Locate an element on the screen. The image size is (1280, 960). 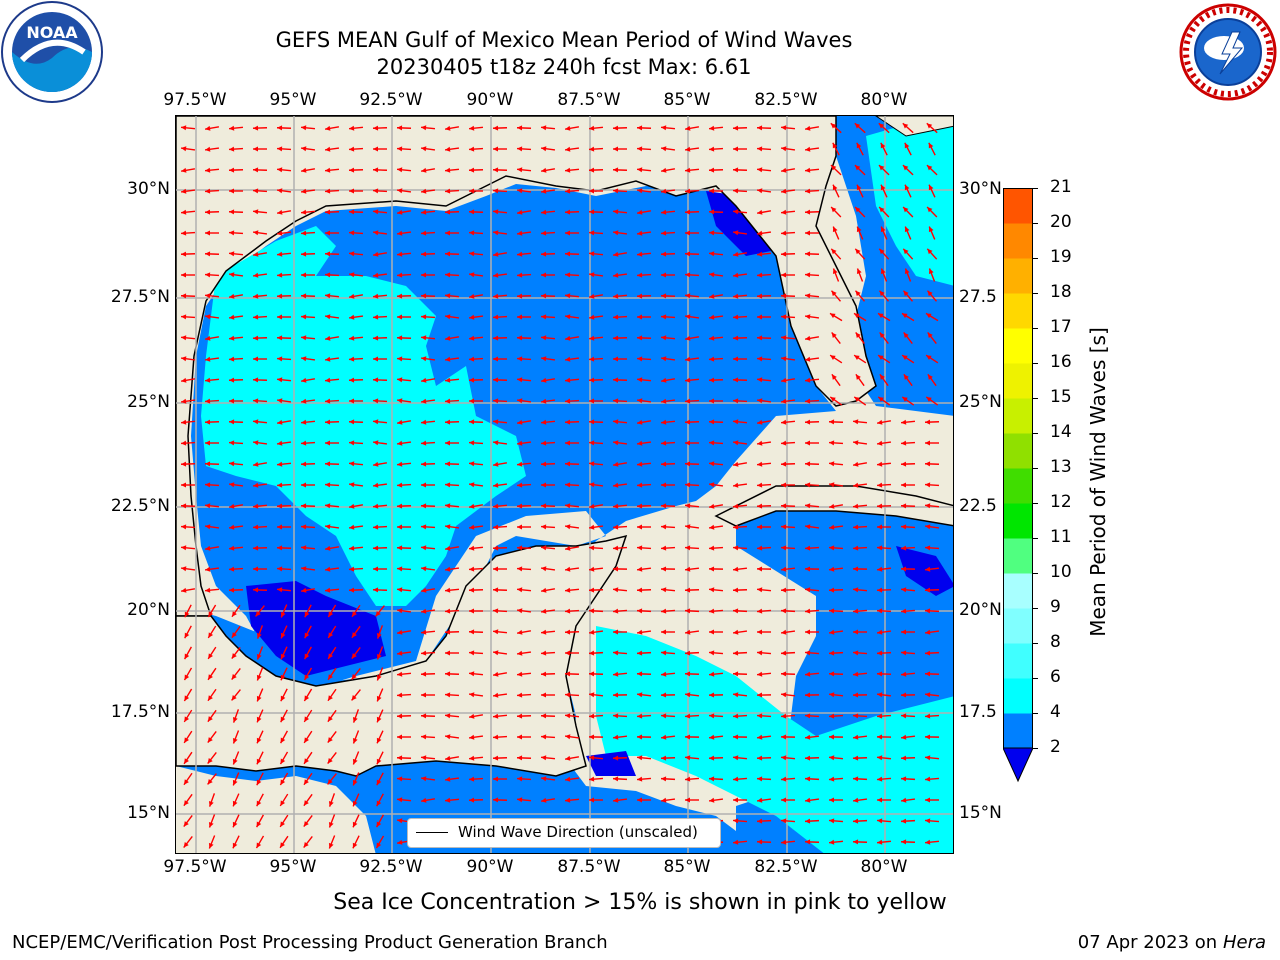
lon-label-bottom: 87.5°W is located at coordinates (589, 867).